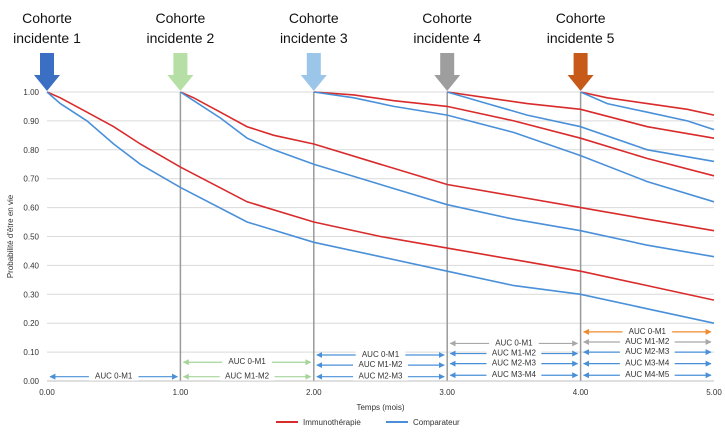 The image size is (725, 439). I want to click on y-tick-label: 0.90, so click(31, 121).